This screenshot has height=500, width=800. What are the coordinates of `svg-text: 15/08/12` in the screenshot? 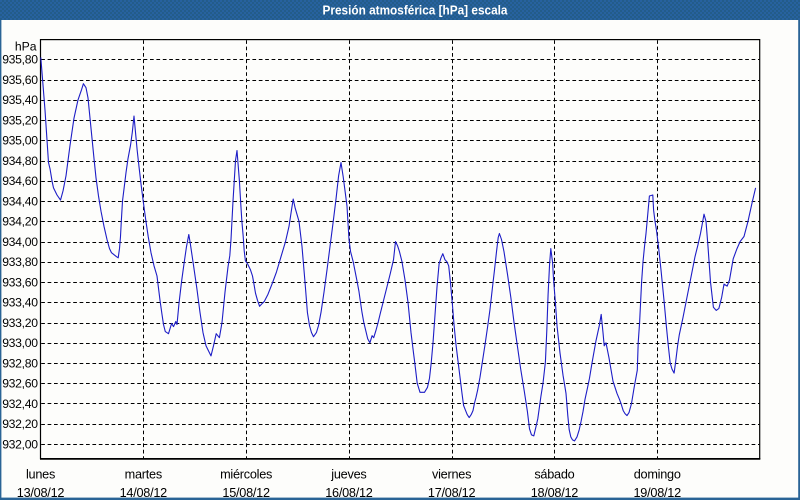 It's located at (246, 493).